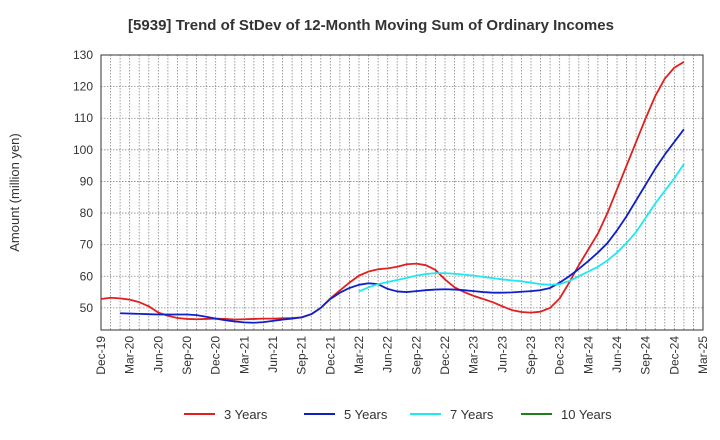 This screenshot has width=720, height=440. I want to click on x-tick-label: Dec-23, so click(560, 355).